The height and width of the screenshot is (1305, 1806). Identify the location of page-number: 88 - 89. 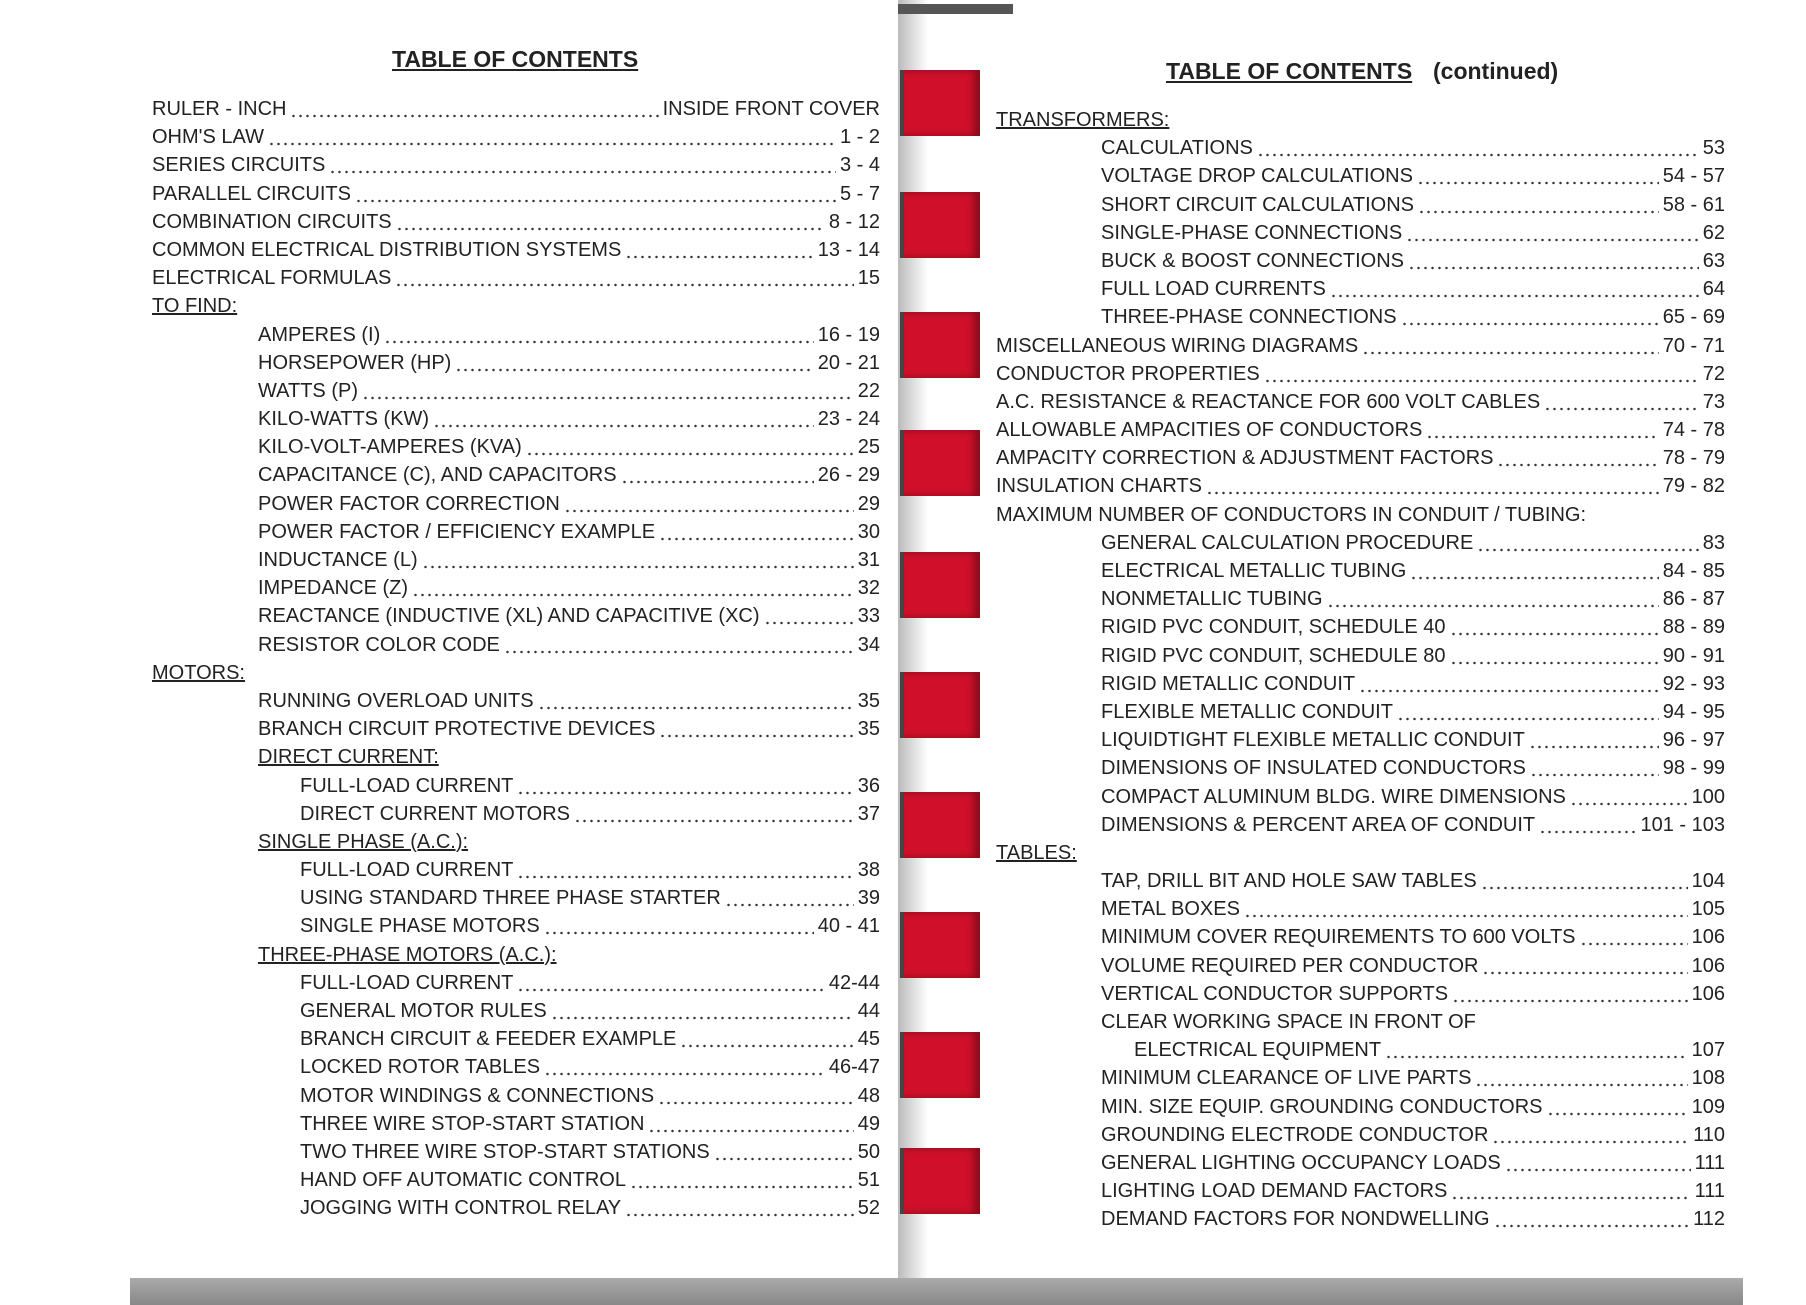
(1693, 627).